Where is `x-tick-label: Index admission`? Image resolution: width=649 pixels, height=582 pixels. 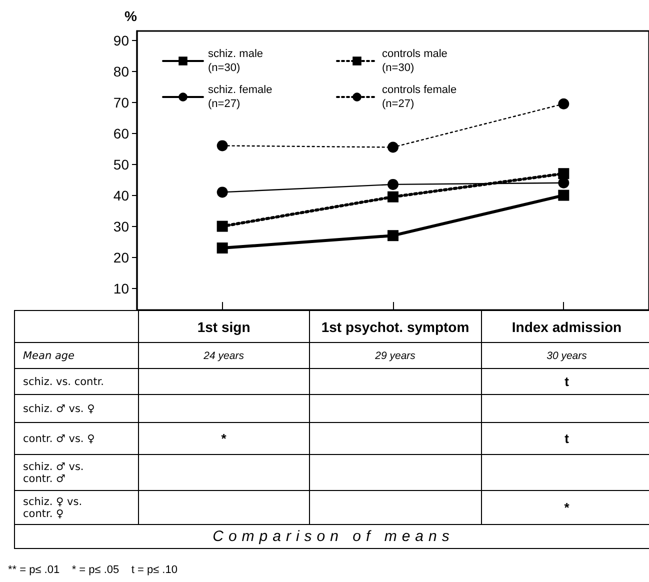 x-tick-label: Index admission is located at coordinates (565, 326).